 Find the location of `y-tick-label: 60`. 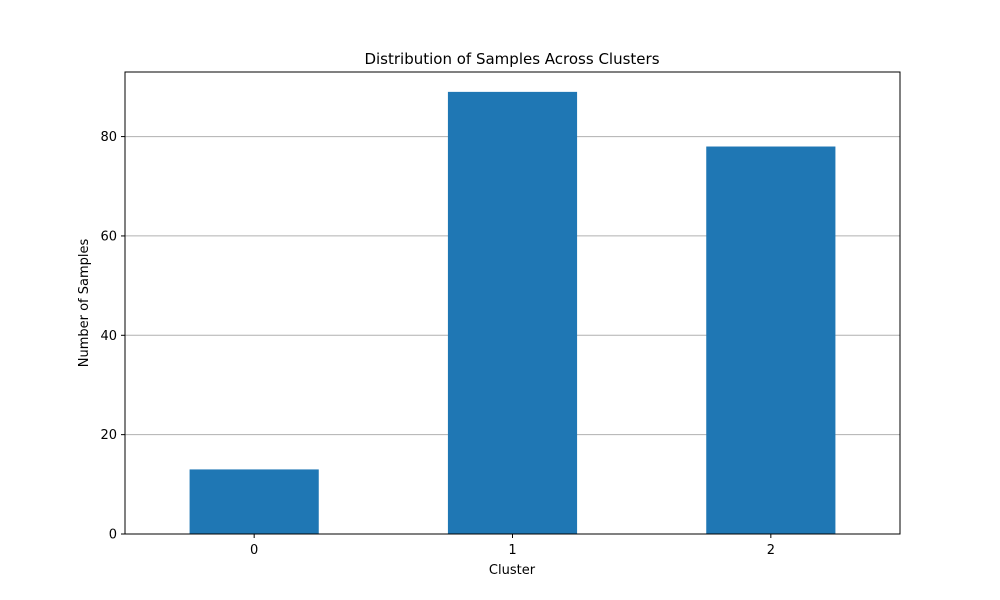

y-tick-label: 60 is located at coordinates (108, 236).